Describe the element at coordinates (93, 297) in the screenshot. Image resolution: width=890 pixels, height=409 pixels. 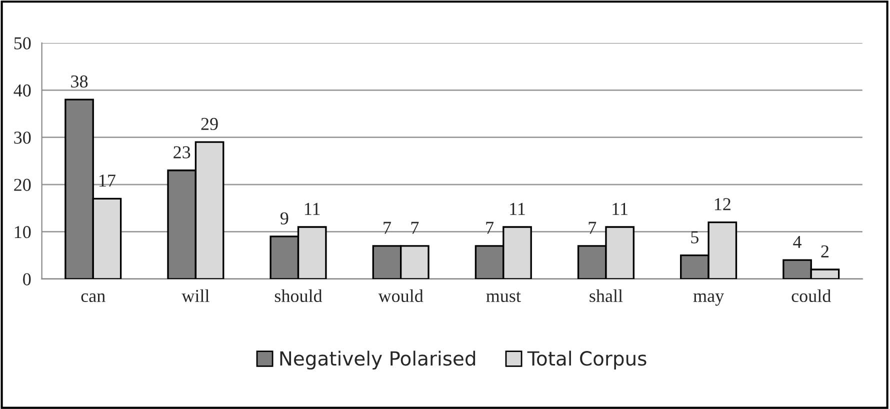
I see `x-tick-label: can` at that location.